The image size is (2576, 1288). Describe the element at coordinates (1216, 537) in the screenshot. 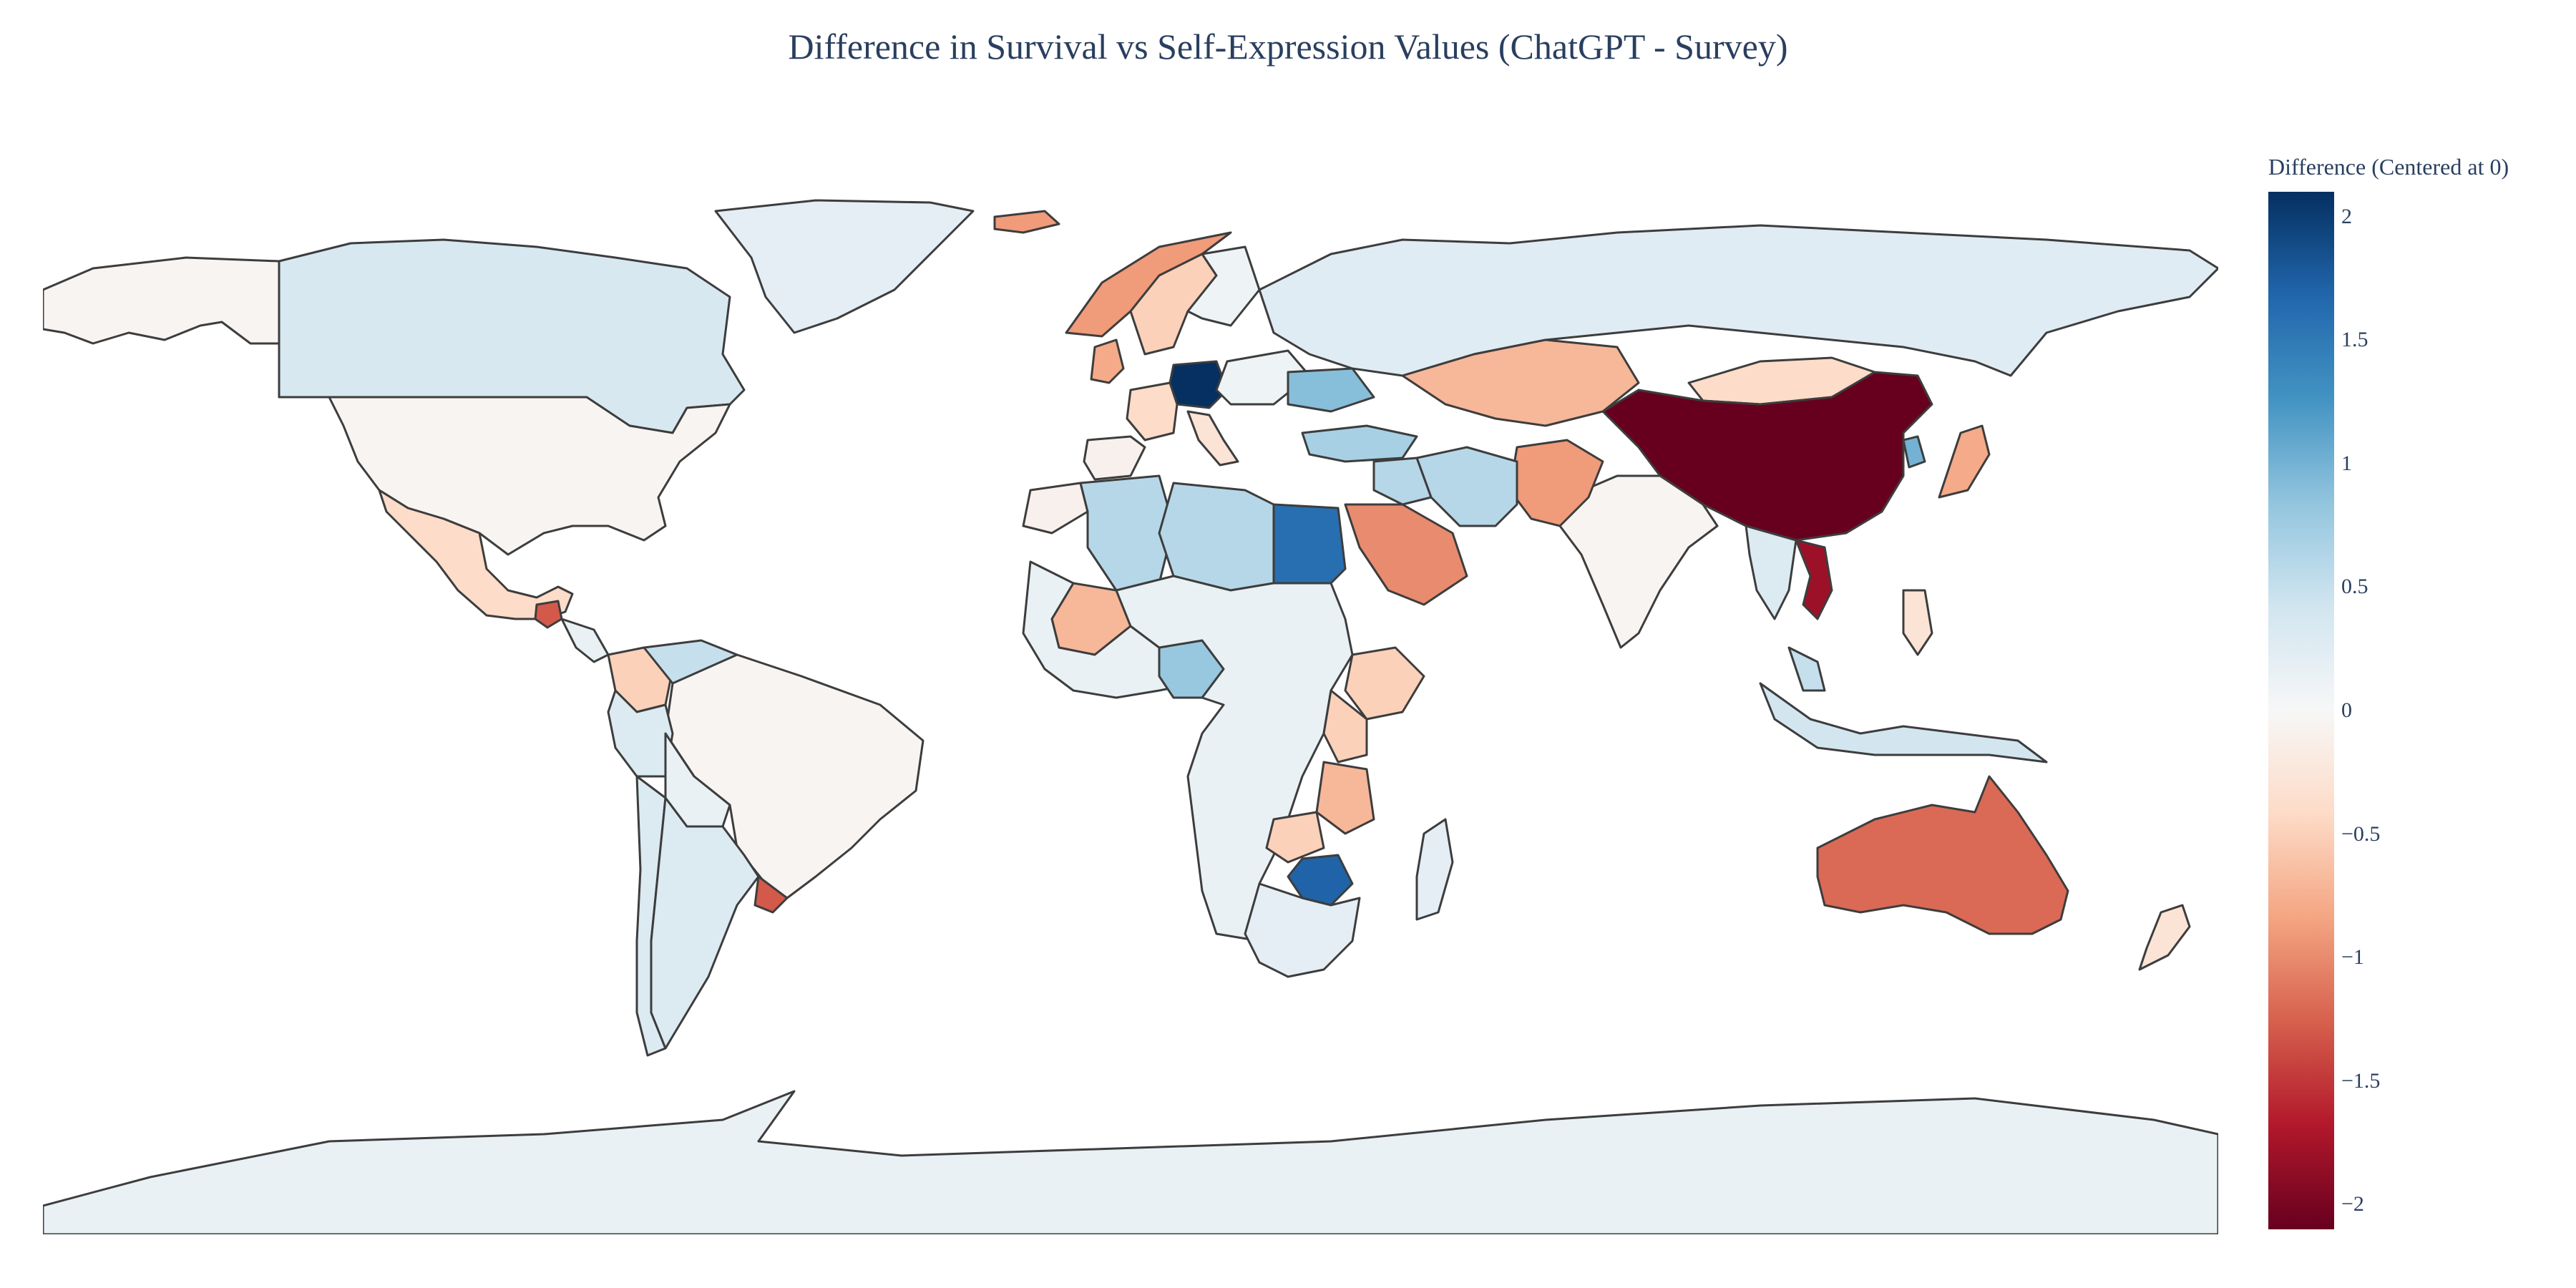

I see `region-libya` at that location.